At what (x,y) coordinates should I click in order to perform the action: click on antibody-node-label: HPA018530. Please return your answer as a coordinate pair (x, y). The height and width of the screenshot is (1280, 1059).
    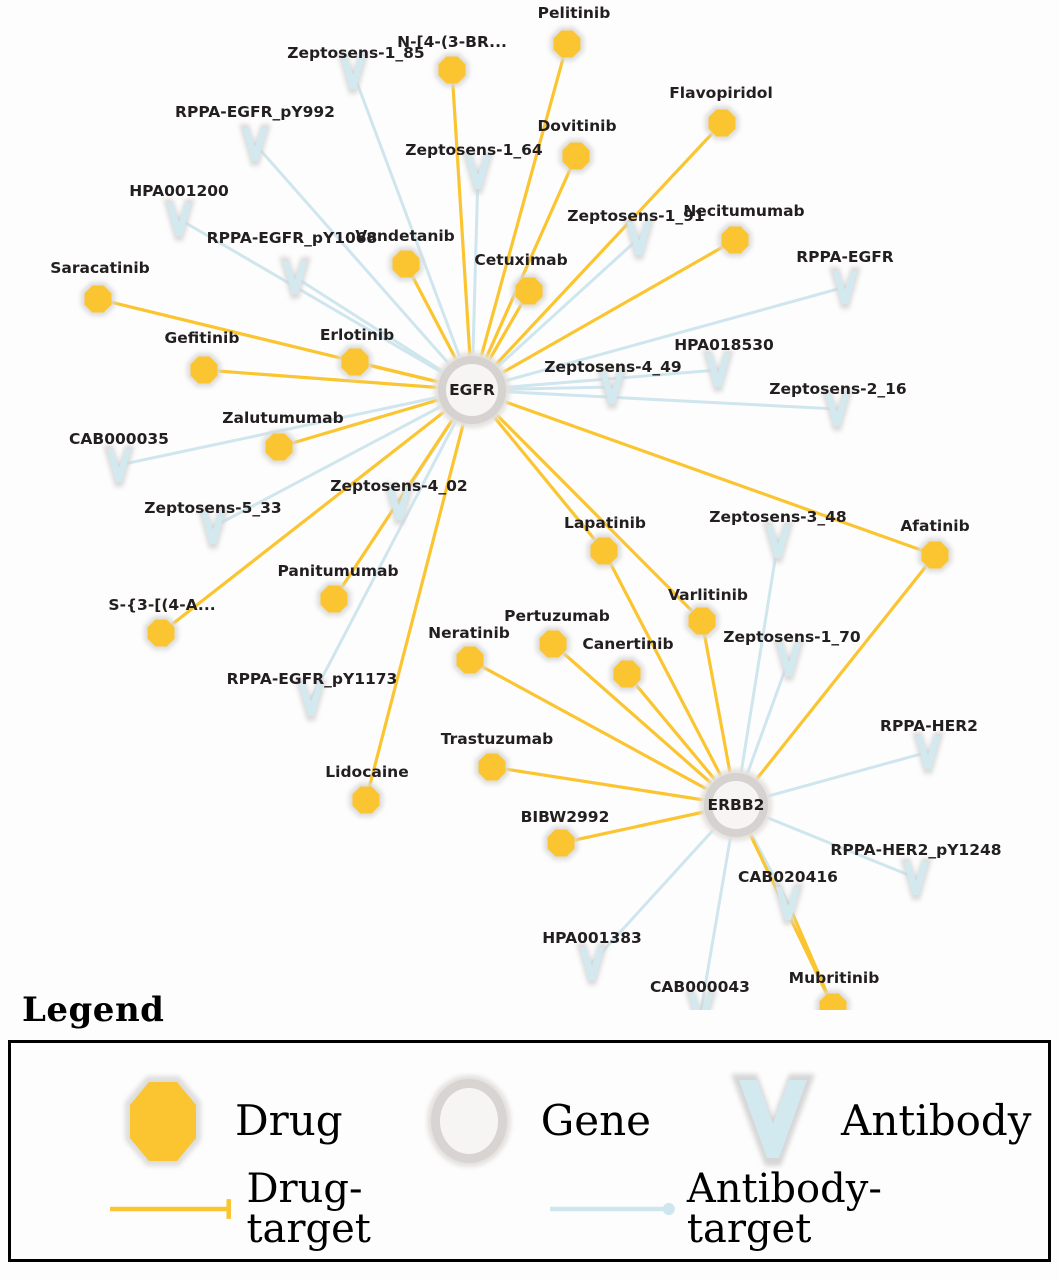
    Looking at the image, I should click on (724, 345).